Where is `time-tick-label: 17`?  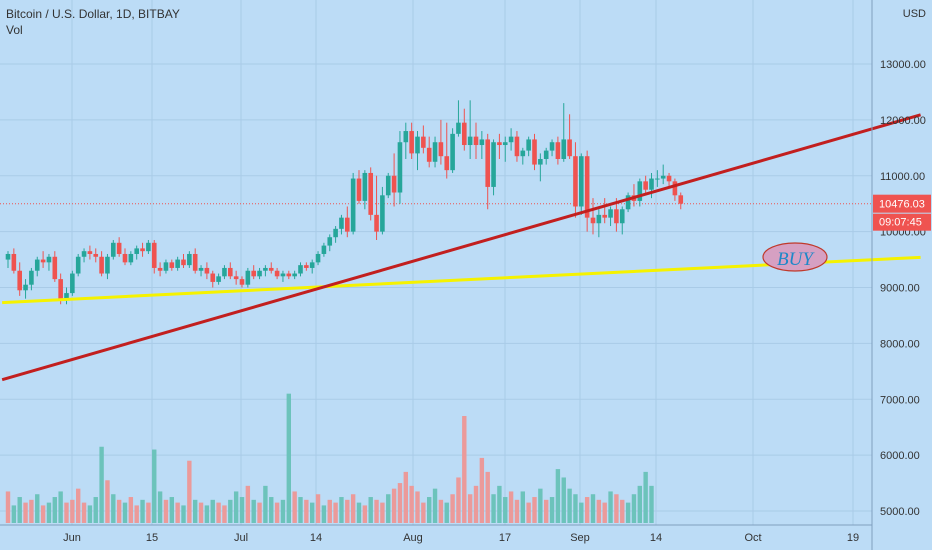
time-tick-label: 17 is located at coordinates (505, 538).